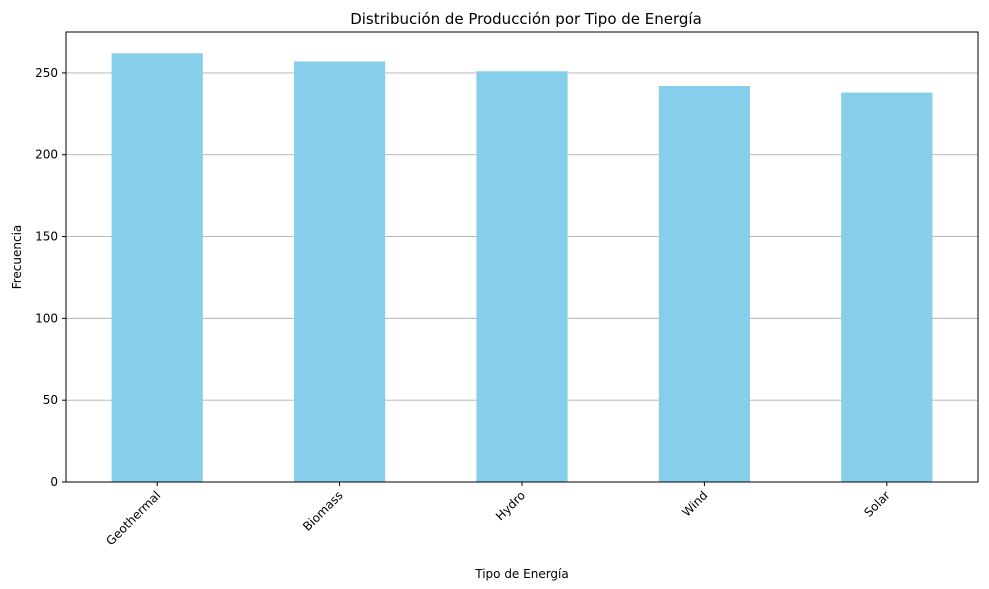 The height and width of the screenshot is (589, 989). What do you see at coordinates (157, 267) in the screenshot?
I see `bar-geothermal` at bounding box center [157, 267].